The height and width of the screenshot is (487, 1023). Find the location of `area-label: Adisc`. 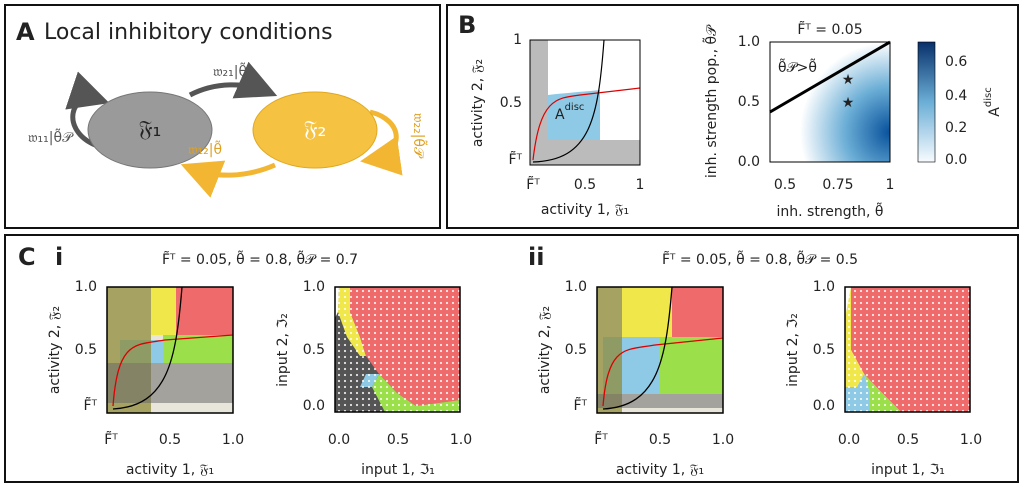

area-label: Adisc is located at coordinates (569, 112).